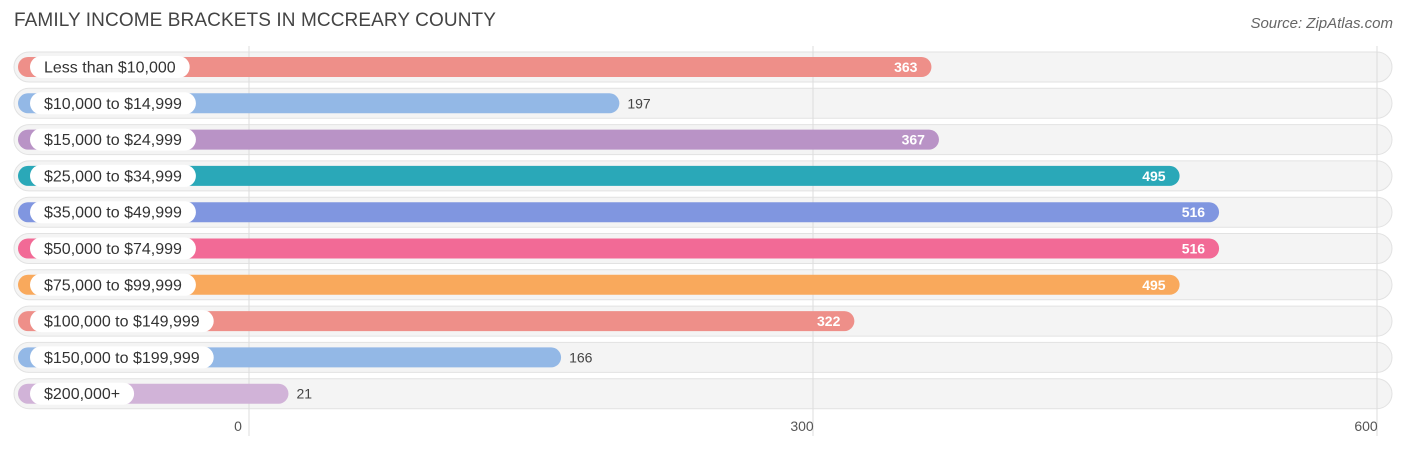  What do you see at coordinates (906, 67) in the screenshot?
I see `value-label: 363` at bounding box center [906, 67].